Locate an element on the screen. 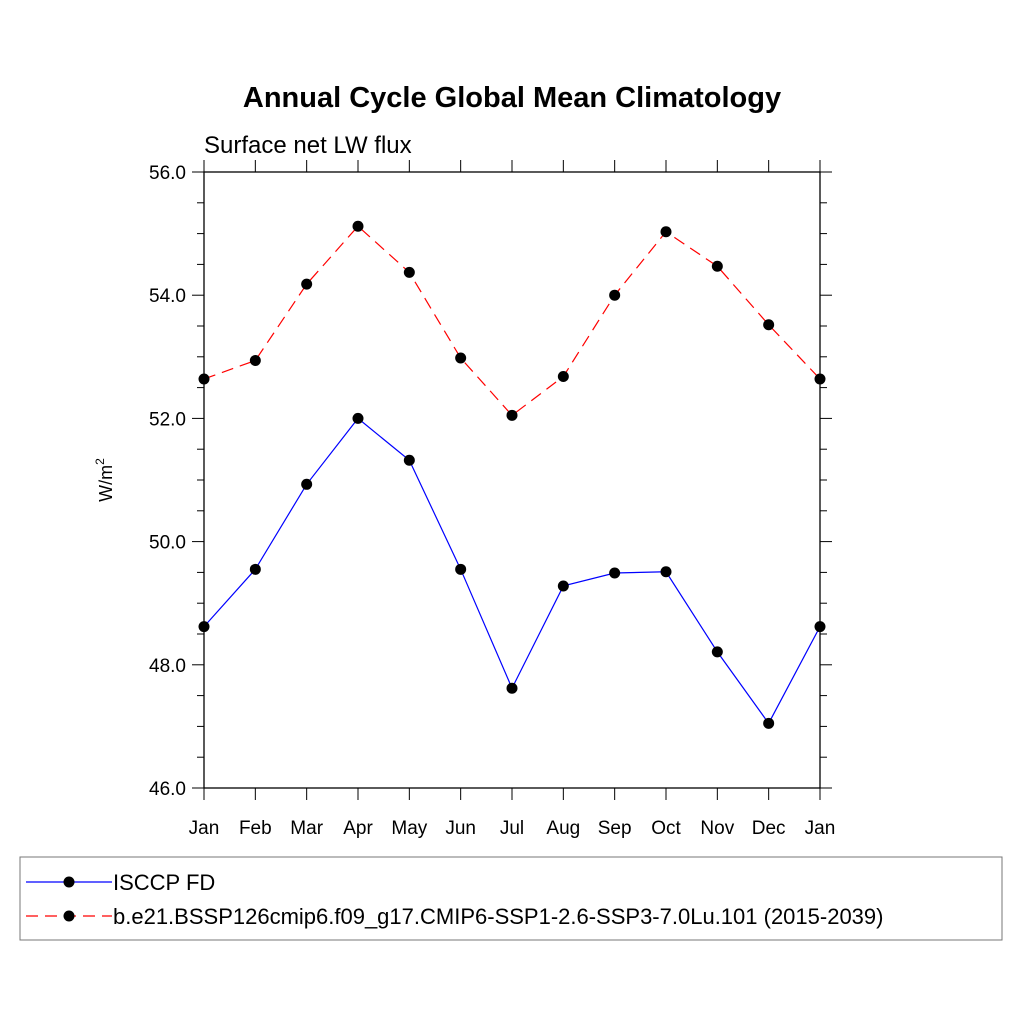  x-tick-label: Jul is located at coordinates (512, 828).